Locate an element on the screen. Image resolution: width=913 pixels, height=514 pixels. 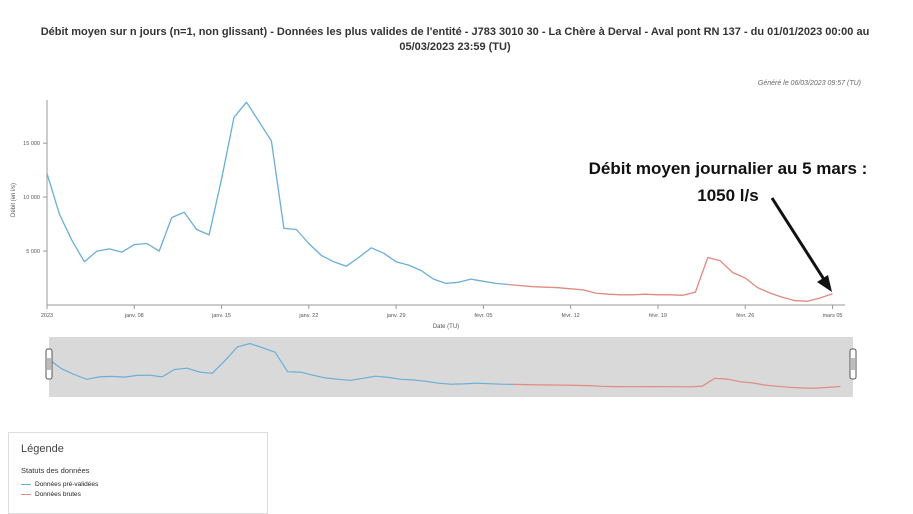
x-tick-label: févr. 05 is located at coordinates (483, 316).